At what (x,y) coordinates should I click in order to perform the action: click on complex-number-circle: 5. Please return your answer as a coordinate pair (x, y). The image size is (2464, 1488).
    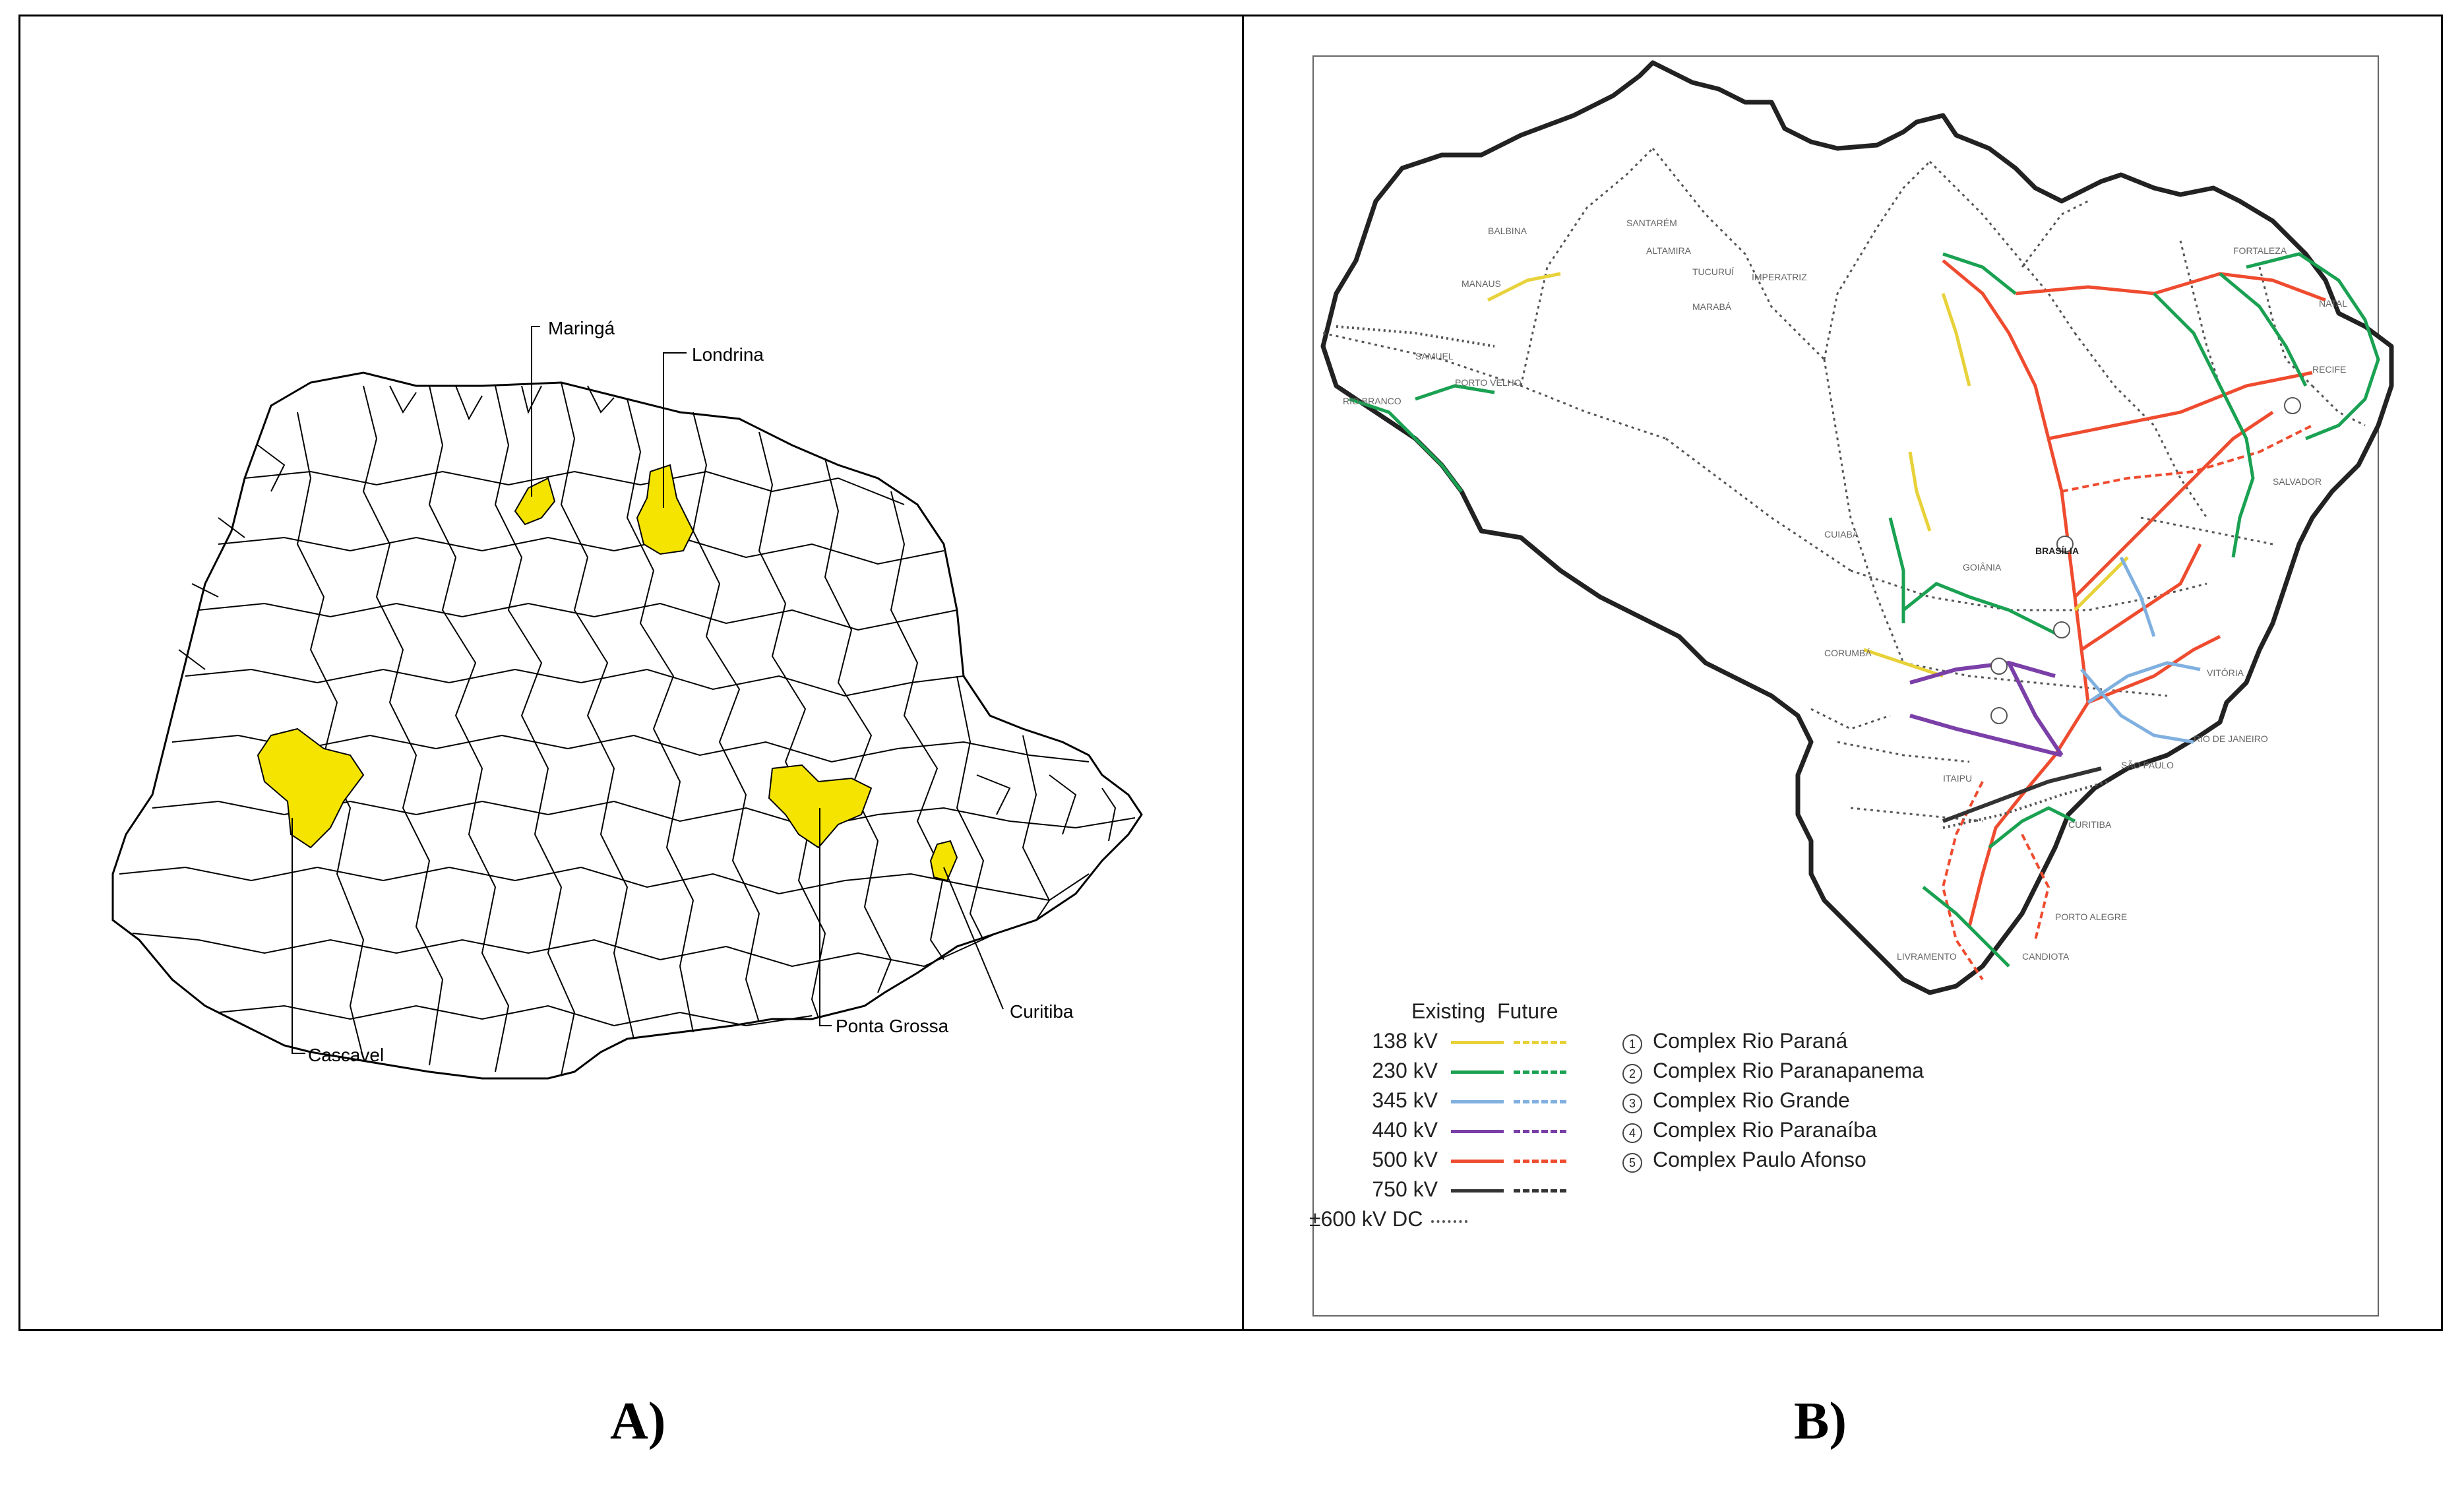
    Looking at the image, I should click on (1632, 1163).